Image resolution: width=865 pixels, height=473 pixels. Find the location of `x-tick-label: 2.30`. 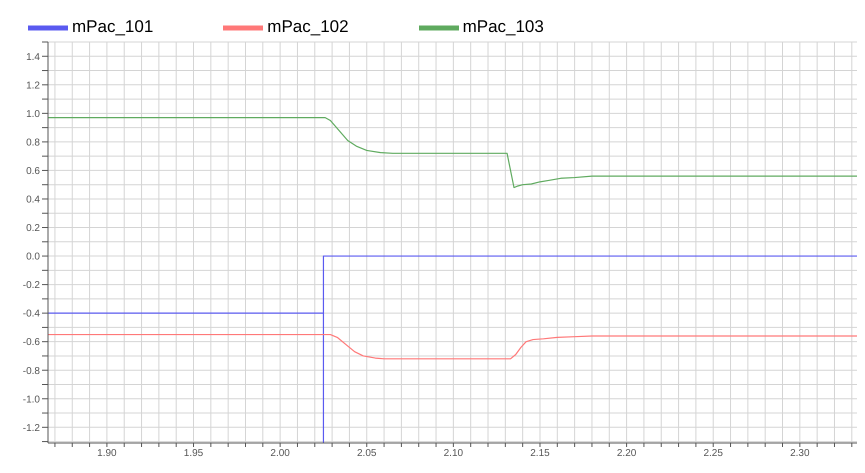

x-tick-label: 2.30 is located at coordinates (800, 454).